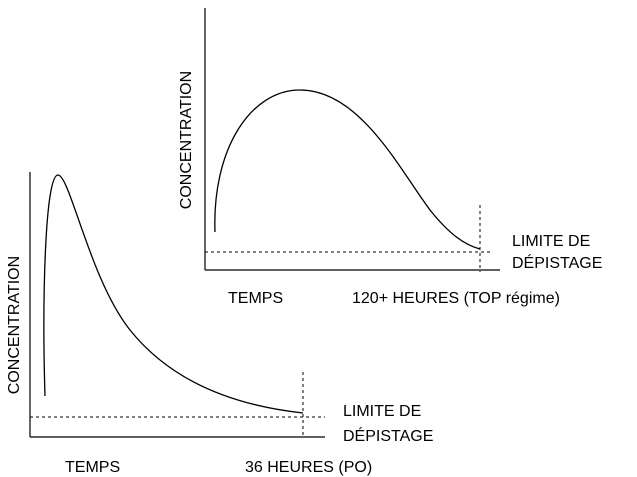 The width and height of the screenshot is (637, 477). I want to click on duration-label: 120+ HEURES (TOP régime), so click(456, 298).